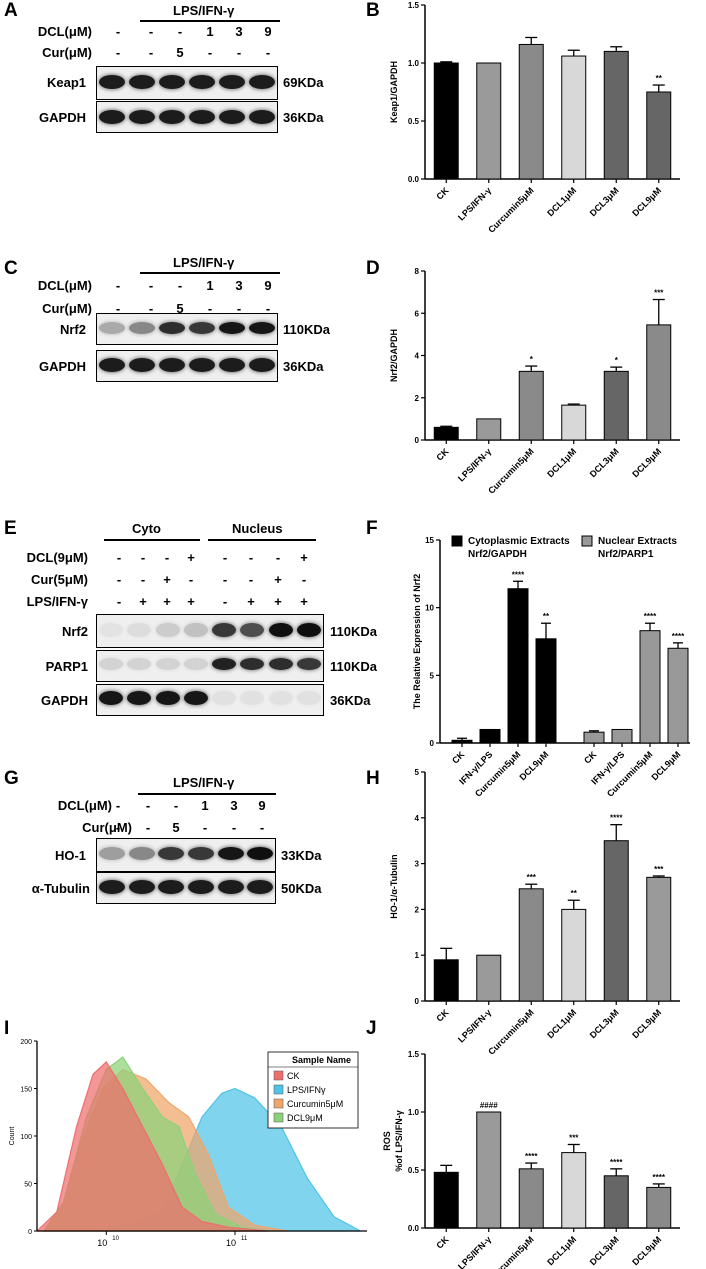 The image size is (706, 1269). What do you see at coordinates (10, 528) in the screenshot?
I see `panel-letter-e: E` at bounding box center [10, 528].